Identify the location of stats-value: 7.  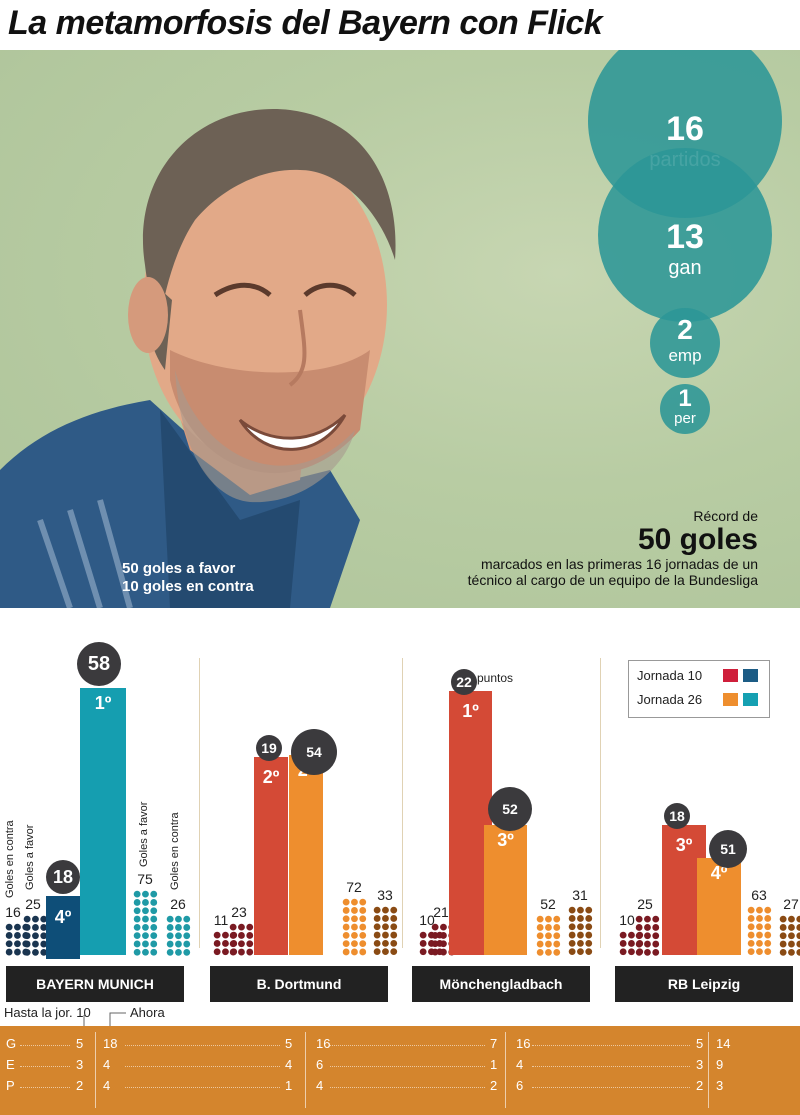
(494, 1043).